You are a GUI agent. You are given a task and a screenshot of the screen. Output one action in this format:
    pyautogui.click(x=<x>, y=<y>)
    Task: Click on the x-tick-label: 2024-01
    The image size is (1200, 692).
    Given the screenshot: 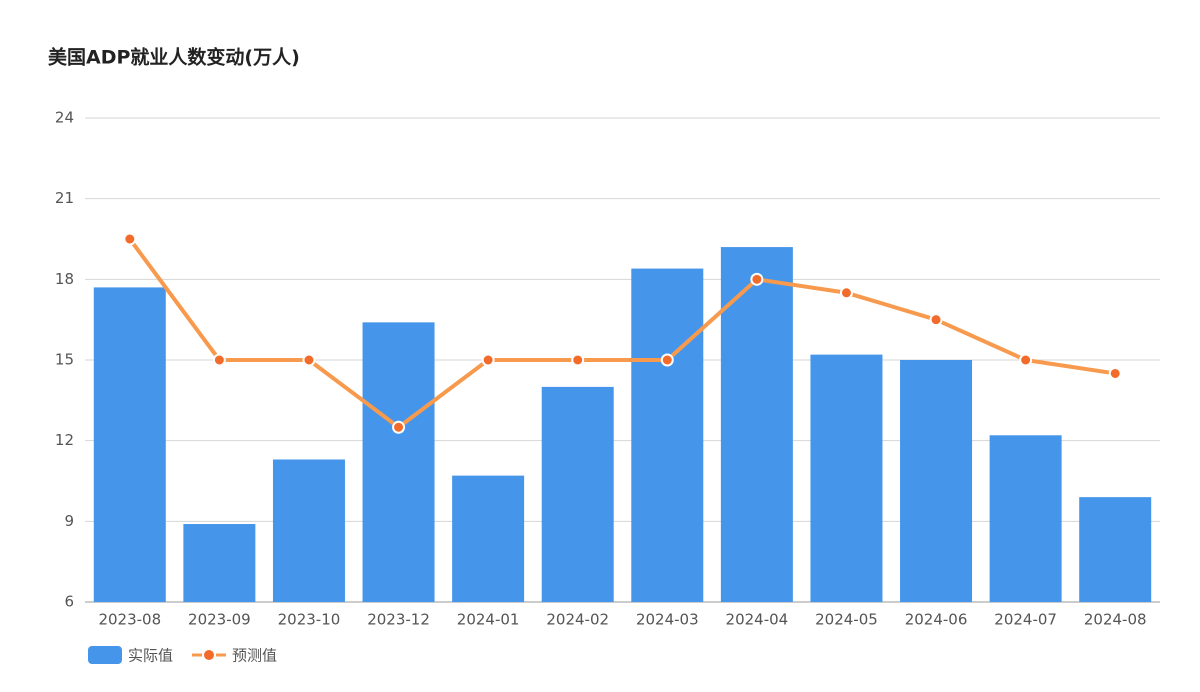 What is the action you would take?
    pyautogui.click(x=488, y=620)
    